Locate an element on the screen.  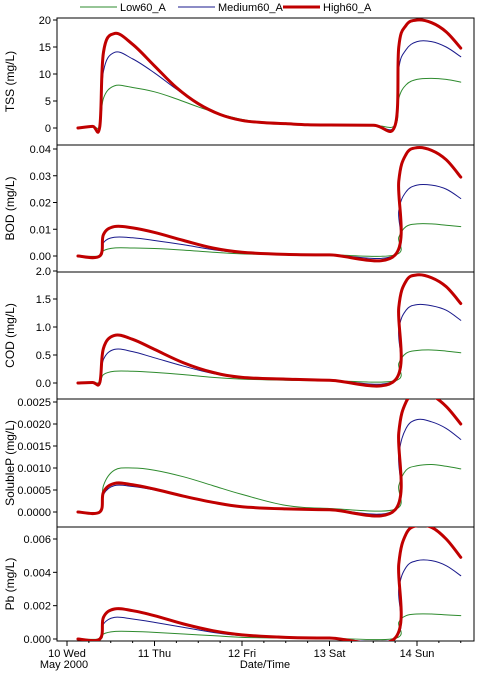
legend-label-high: High60_A is located at coordinates (347, 8).